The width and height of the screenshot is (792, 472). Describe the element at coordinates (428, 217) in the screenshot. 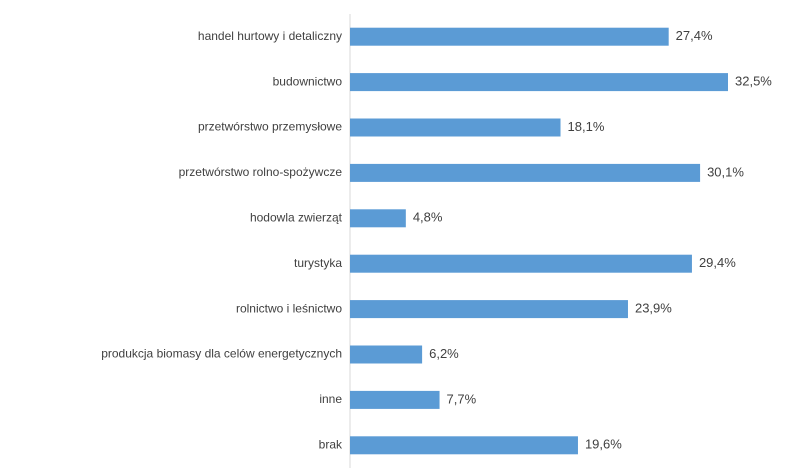

I see `value-label-4: 4,8%` at that location.